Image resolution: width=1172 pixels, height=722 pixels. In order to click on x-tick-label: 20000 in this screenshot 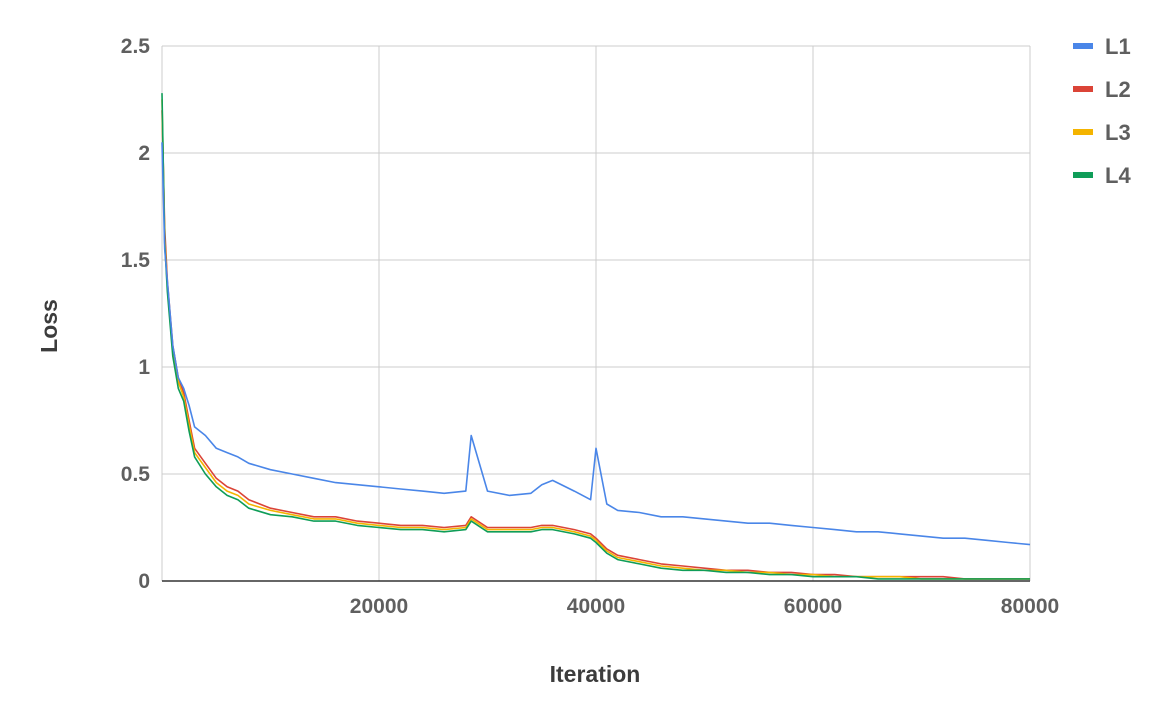, I will do `click(379, 606)`.